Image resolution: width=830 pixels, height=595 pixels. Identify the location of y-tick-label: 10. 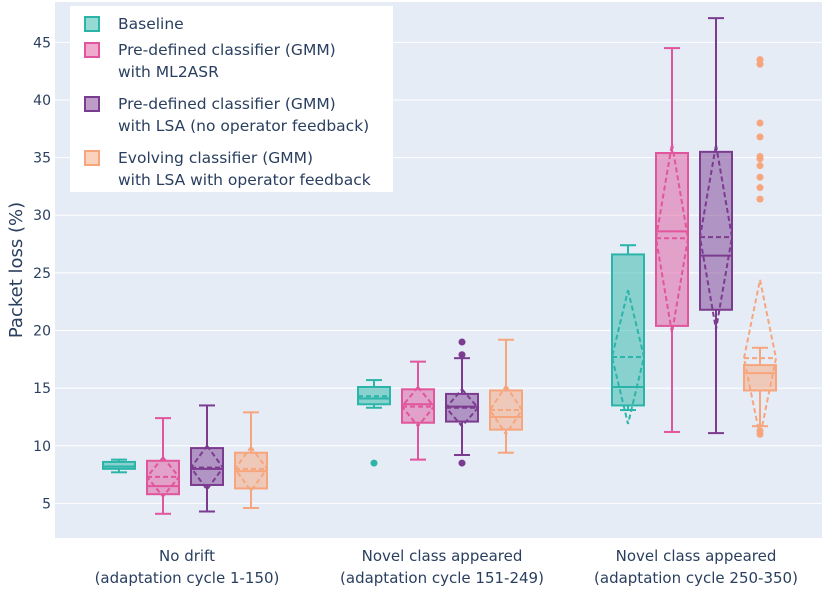
(42, 447).